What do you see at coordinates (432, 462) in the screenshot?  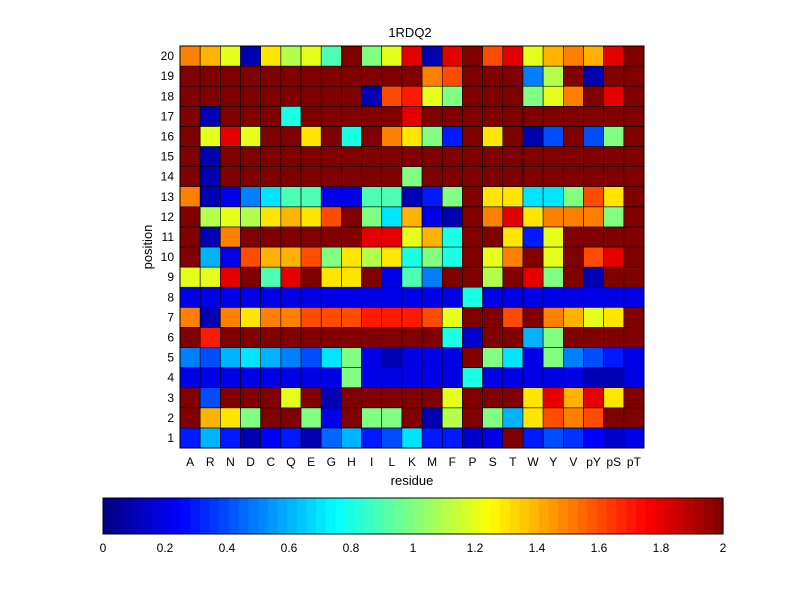 I see `x-tick-label: M` at bounding box center [432, 462].